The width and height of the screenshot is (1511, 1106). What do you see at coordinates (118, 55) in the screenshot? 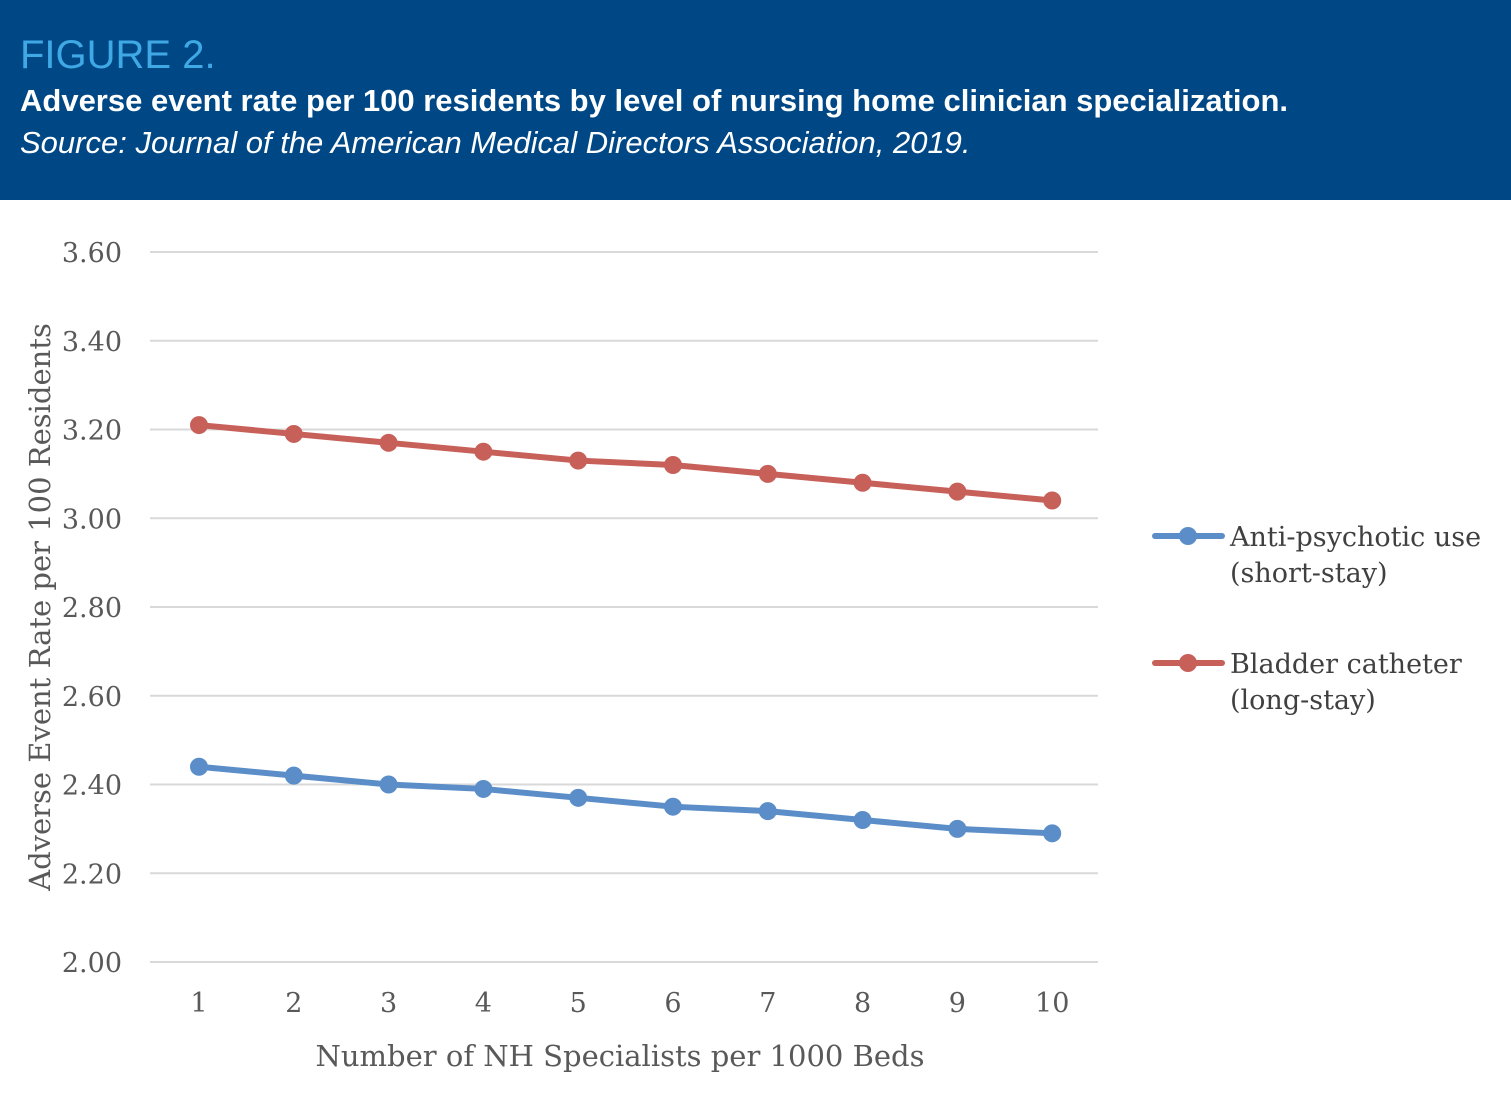
I see `figure-label: FIGURE 2.` at bounding box center [118, 55].